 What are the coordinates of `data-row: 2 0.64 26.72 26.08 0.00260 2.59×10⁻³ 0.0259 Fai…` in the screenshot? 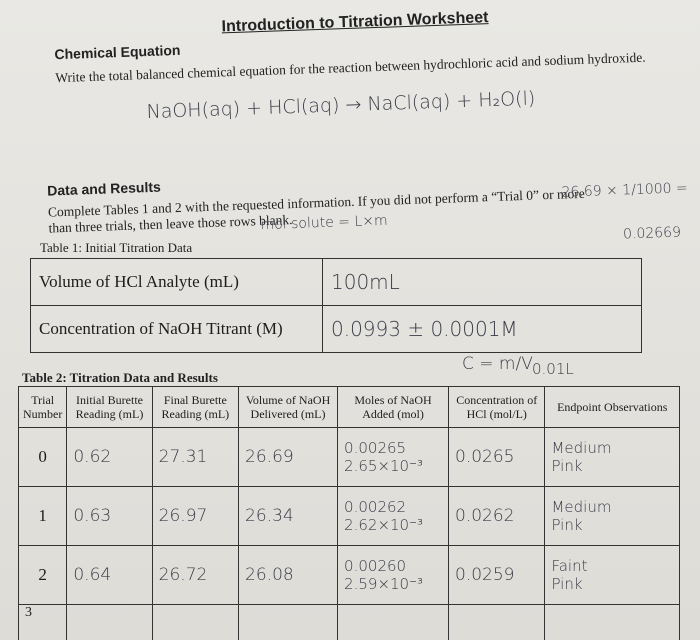 It's located at (348, 575).